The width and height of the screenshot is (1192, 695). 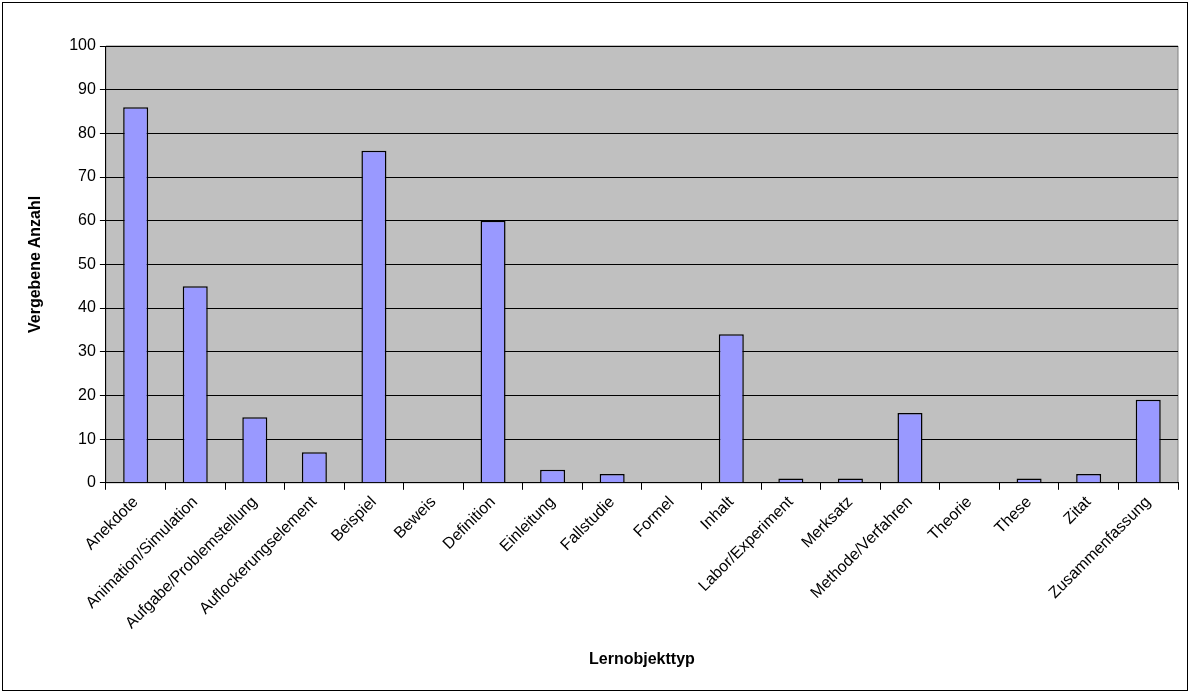 What do you see at coordinates (87, 351) in the screenshot?
I see `y-tick-label: 30` at bounding box center [87, 351].